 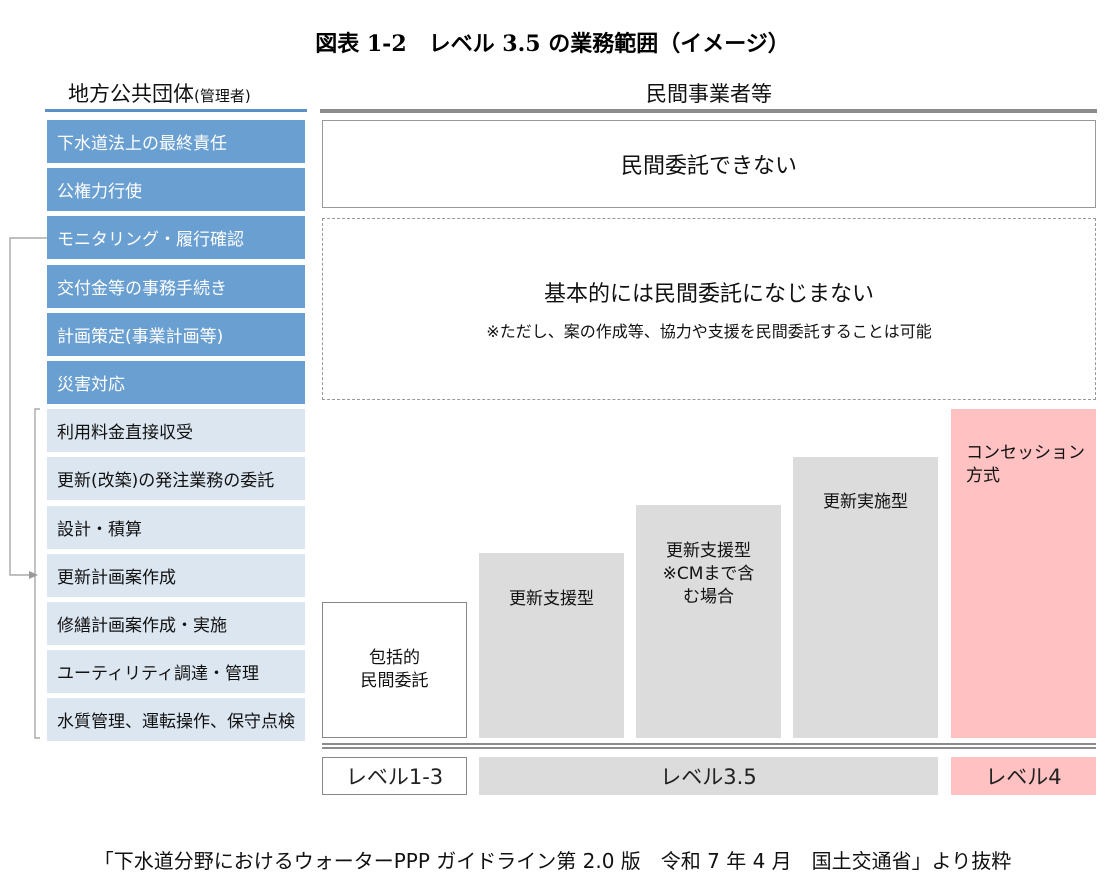 I want to click on left-item: 災害対応, so click(x=176, y=382).